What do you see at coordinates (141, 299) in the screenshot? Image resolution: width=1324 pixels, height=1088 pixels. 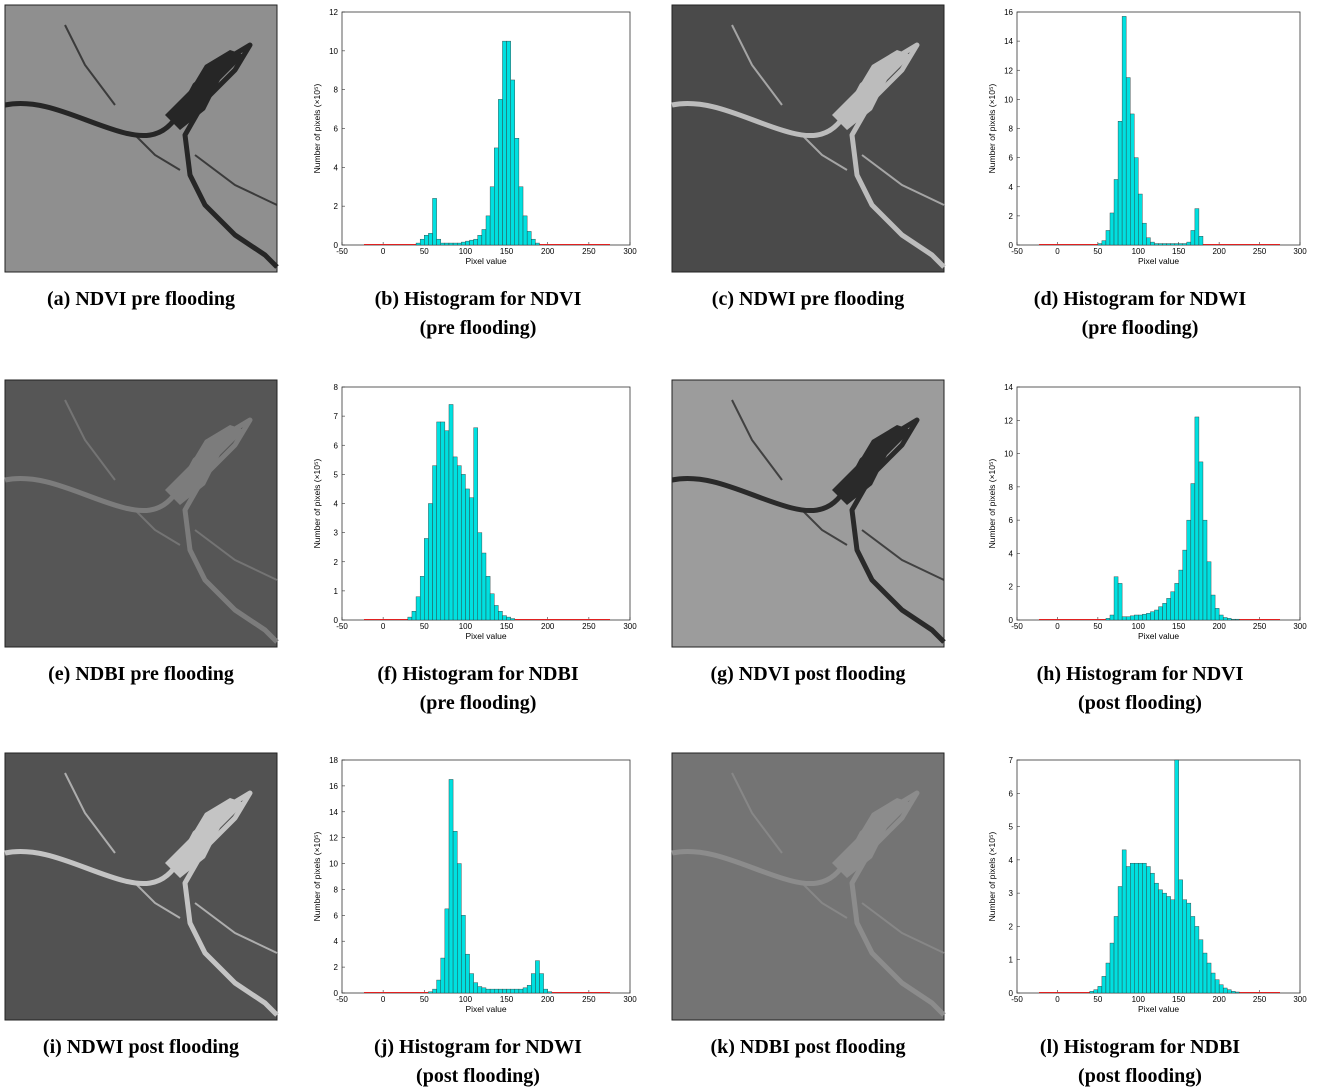 I see `caption: (a) NDVI pre flooding` at bounding box center [141, 299].